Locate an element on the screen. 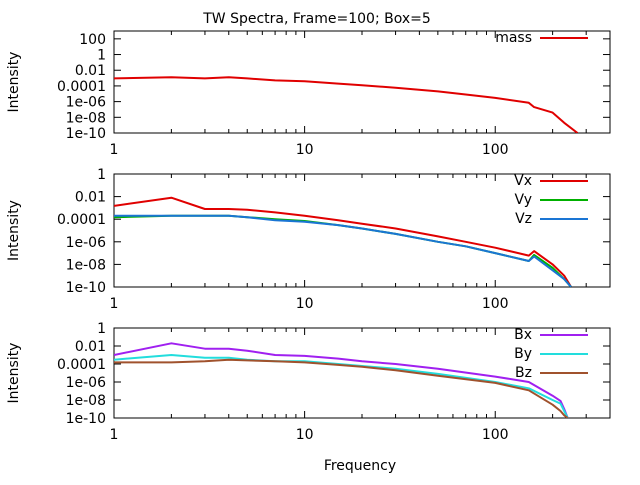  legend-label-Bz: Bz is located at coordinates (523, 373).